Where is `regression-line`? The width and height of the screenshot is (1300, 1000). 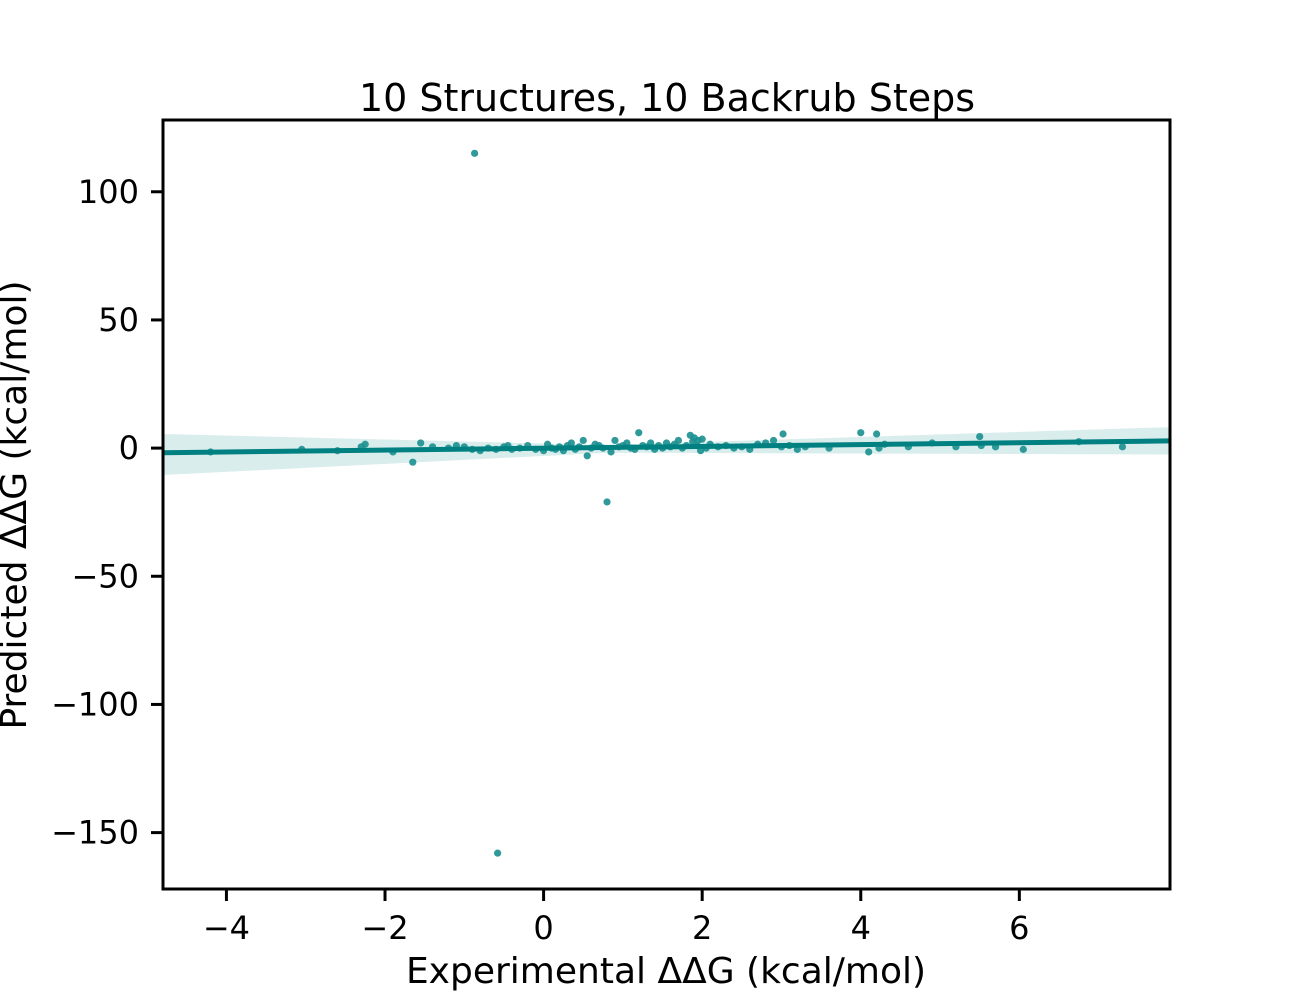 regression-line is located at coordinates (666, 447).